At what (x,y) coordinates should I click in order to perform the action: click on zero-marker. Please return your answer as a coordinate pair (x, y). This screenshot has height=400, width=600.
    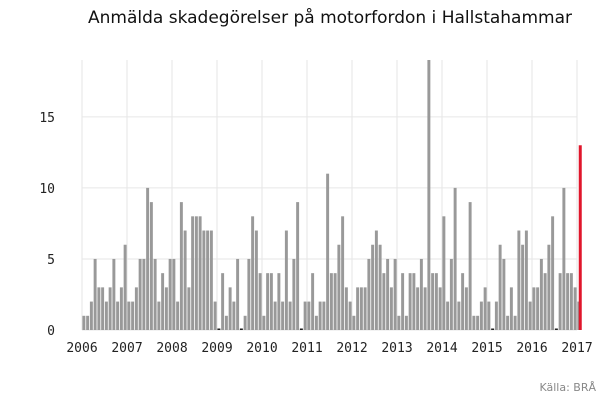
    Looking at the image, I should click on (219, 329).